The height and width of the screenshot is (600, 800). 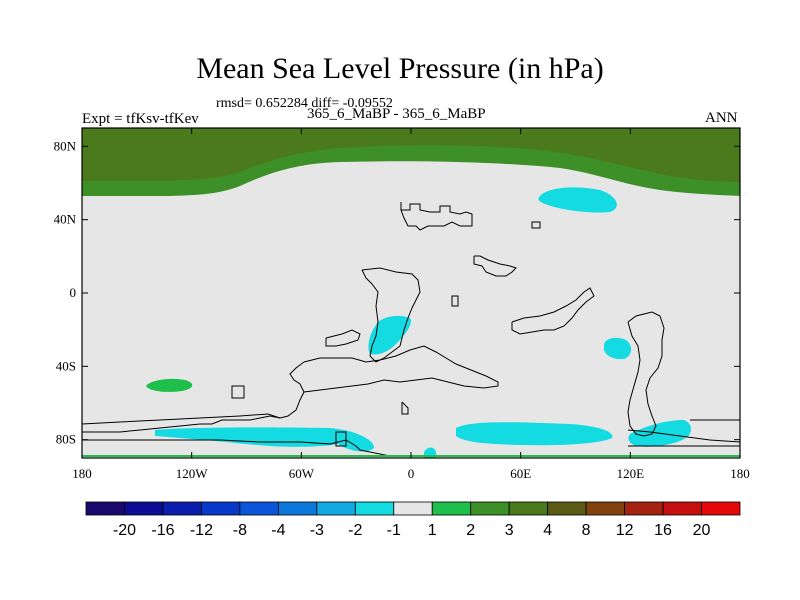 What do you see at coordinates (586, 530) in the screenshot?
I see `colorbar-label: 8` at bounding box center [586, 530].